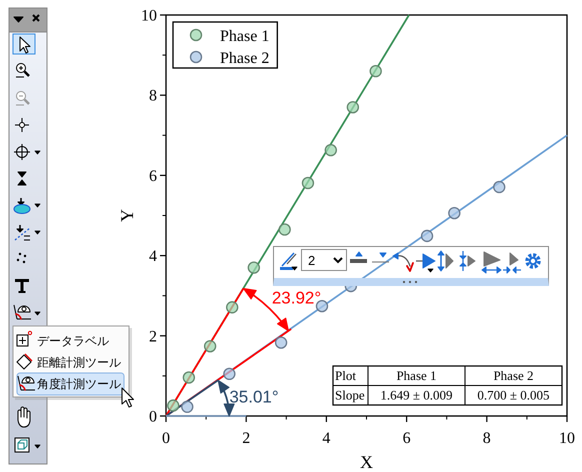 The height and width of the screenshot is (472, 582). I want to click on annotation: Plot, so click(345, 375).